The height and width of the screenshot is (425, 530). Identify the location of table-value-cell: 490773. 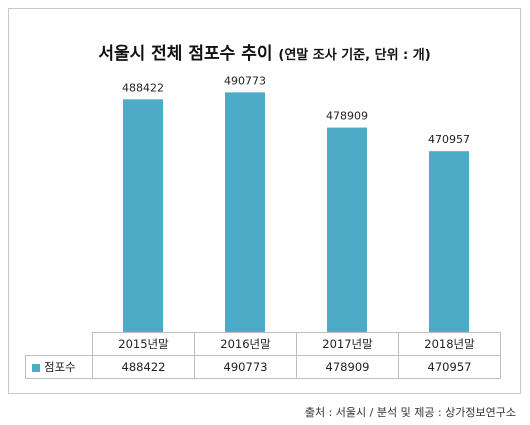
(245, 367).